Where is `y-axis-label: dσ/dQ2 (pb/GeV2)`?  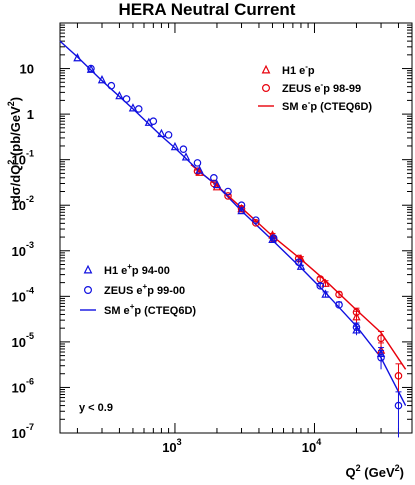
y-axis-label: dσ/dQ2 (pb/GeV2) is located at coordinates (14, 150).